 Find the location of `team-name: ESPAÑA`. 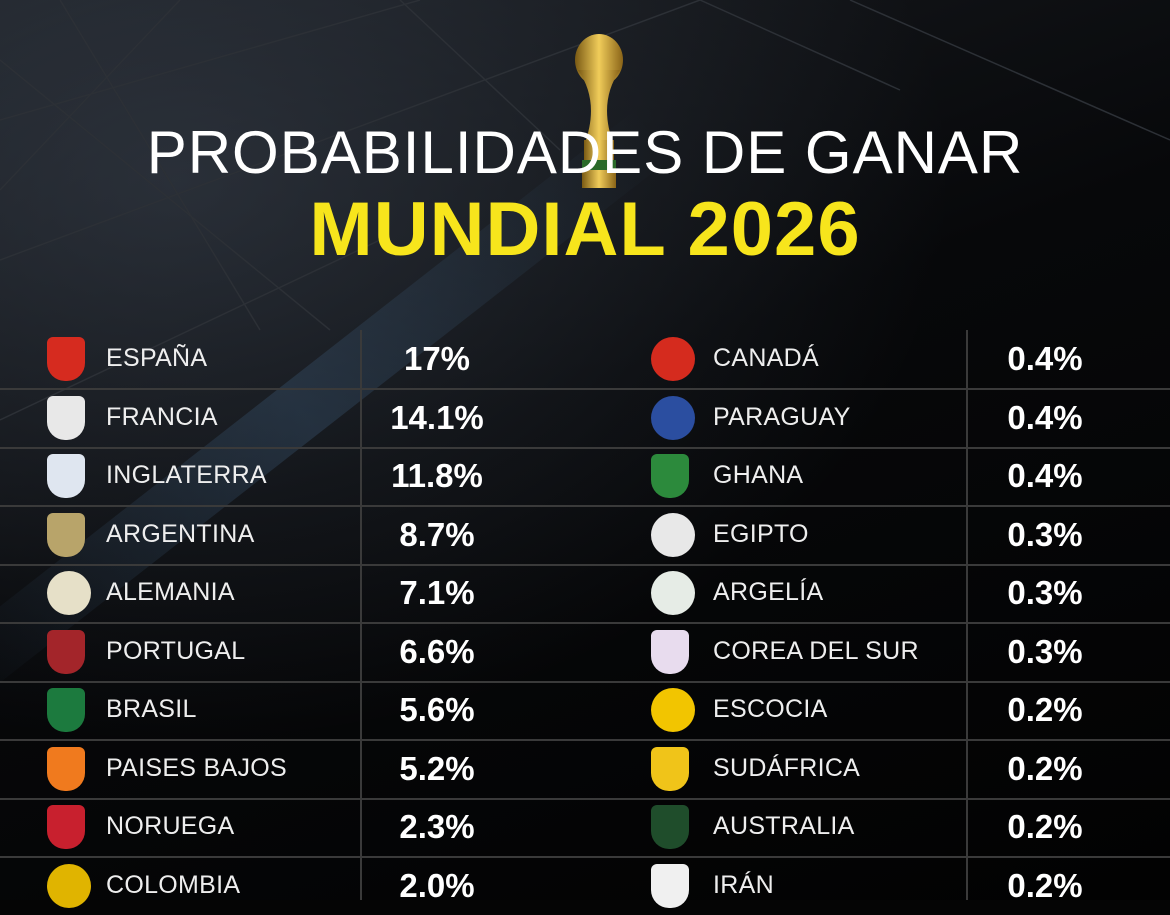

team-name: ESPAÑA is located at coordinates (157, 358).